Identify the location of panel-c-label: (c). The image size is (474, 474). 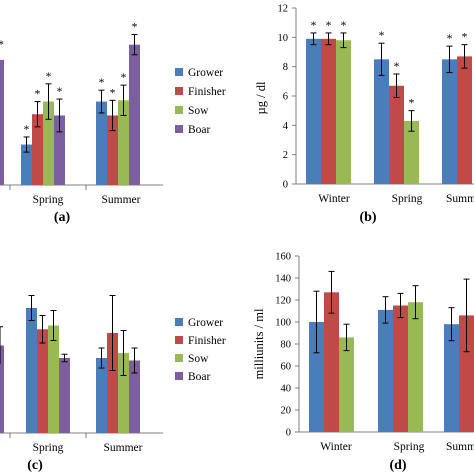
(35, 465).